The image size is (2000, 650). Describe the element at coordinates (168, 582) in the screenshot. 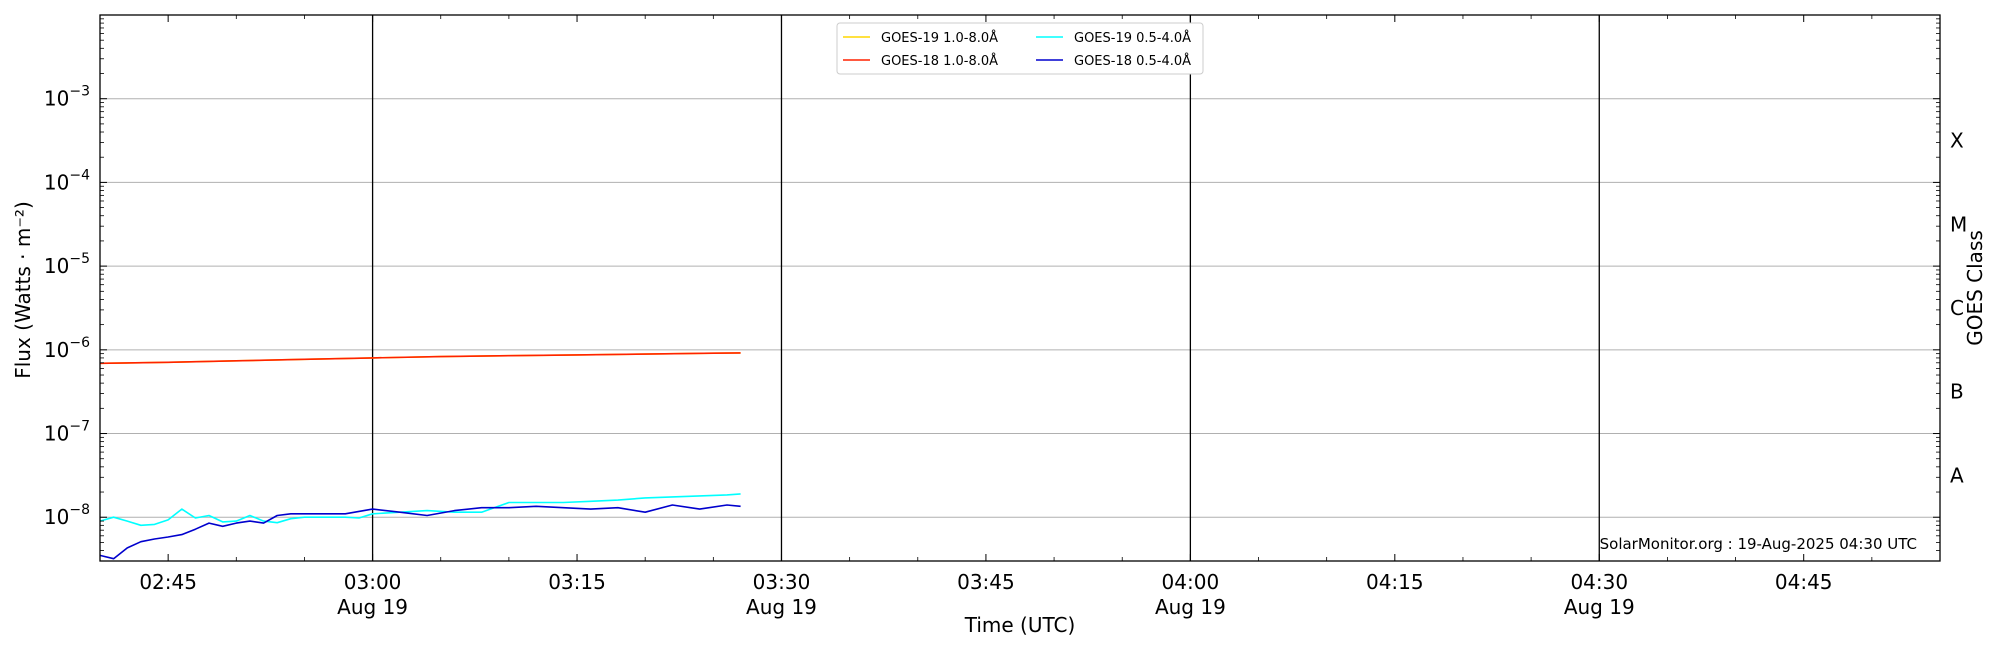

I see `x-tick-label: 02:45` at that location.